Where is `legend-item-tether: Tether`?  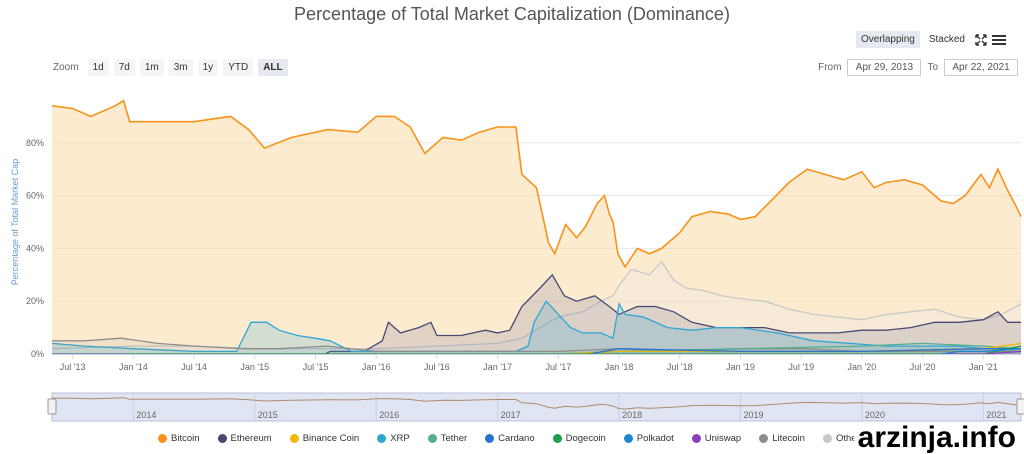
legend-item-tether: Tether is located at coordinates (447, 438).